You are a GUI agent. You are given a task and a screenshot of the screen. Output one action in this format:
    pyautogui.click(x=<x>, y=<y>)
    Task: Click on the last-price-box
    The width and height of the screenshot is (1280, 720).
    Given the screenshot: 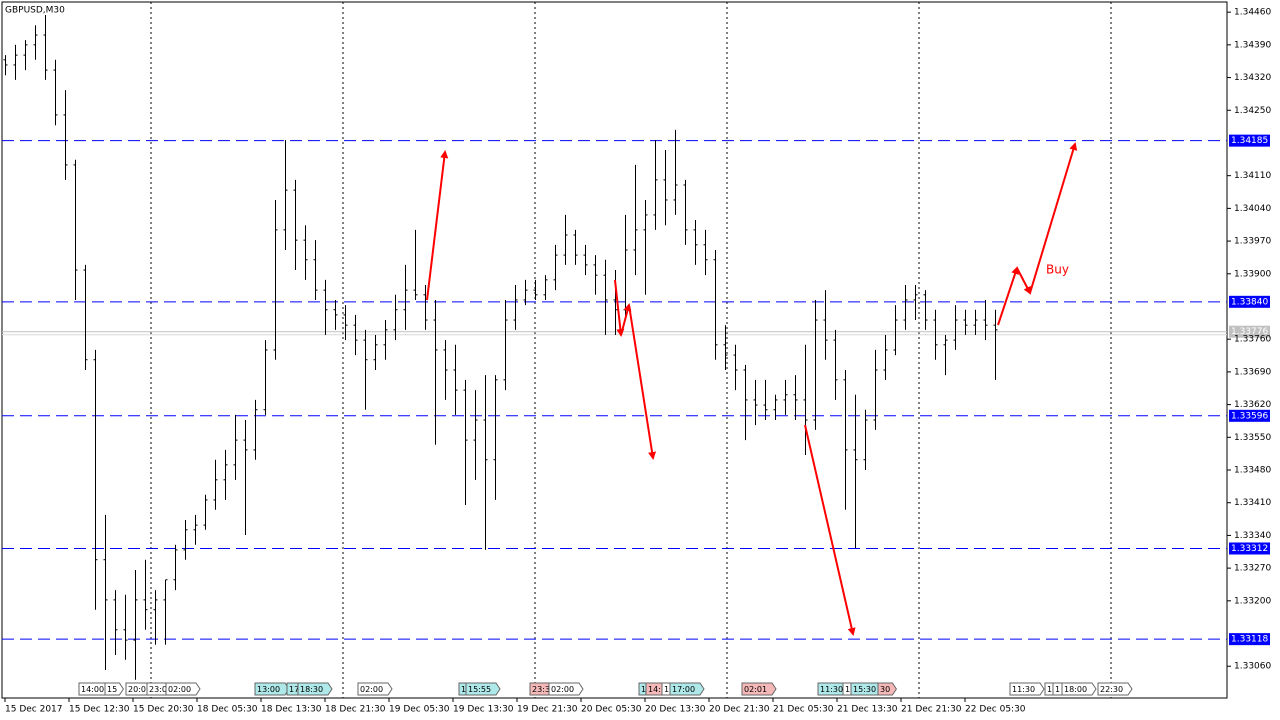 What is the action you would take?
    pyautogui.click(x=1249, y=331)
    